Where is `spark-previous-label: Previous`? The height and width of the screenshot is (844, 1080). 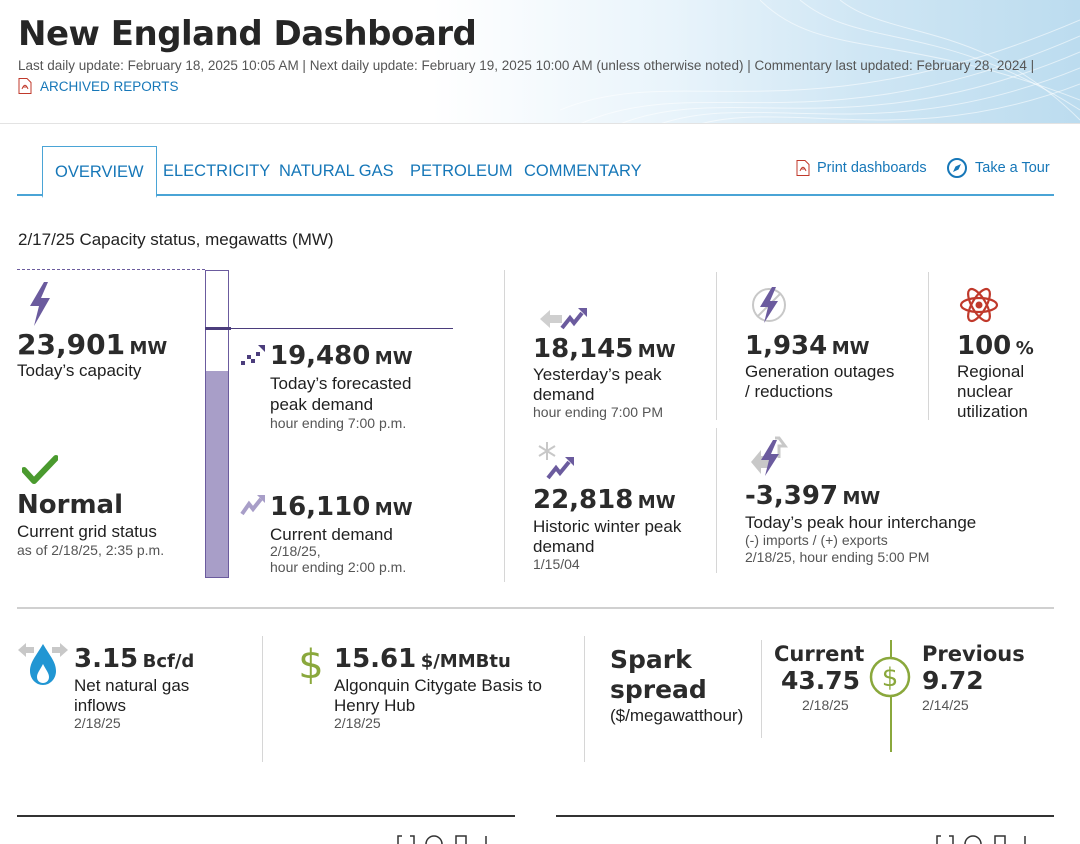 spark-previous-label: Previous is located at coordinates (973, 654).